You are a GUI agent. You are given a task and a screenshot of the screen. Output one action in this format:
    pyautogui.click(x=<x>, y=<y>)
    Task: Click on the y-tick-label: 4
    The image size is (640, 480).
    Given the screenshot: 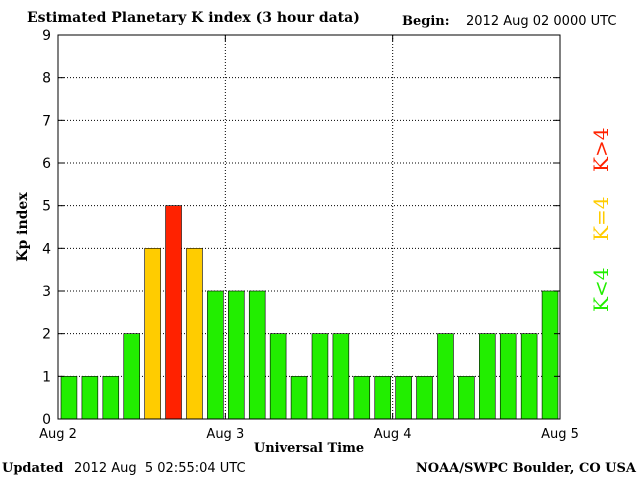 What is the action you would take?
    pyautogui.click(x=46, y=249)
    